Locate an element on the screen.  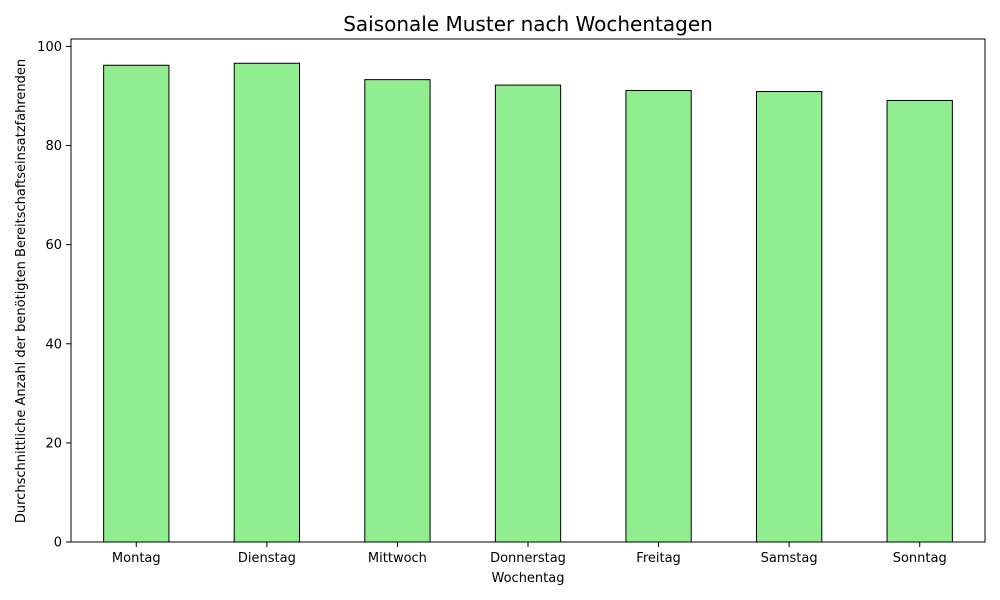
bar-dienstag is located at coordinates (267, 302).